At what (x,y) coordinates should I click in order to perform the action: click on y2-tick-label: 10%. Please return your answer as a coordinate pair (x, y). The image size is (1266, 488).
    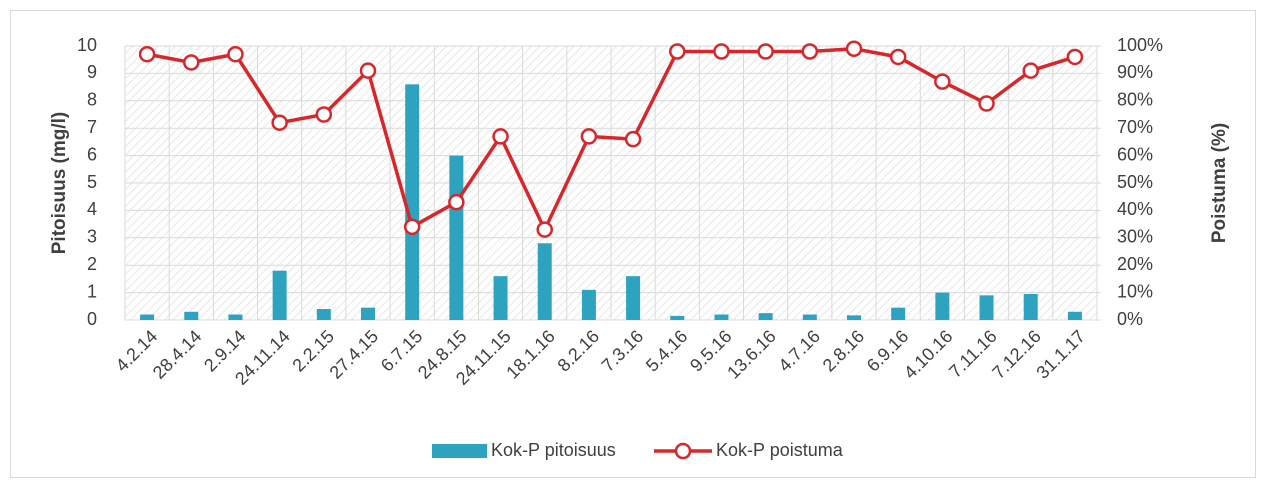
    Looking at the image, I should click on (1135, 291).